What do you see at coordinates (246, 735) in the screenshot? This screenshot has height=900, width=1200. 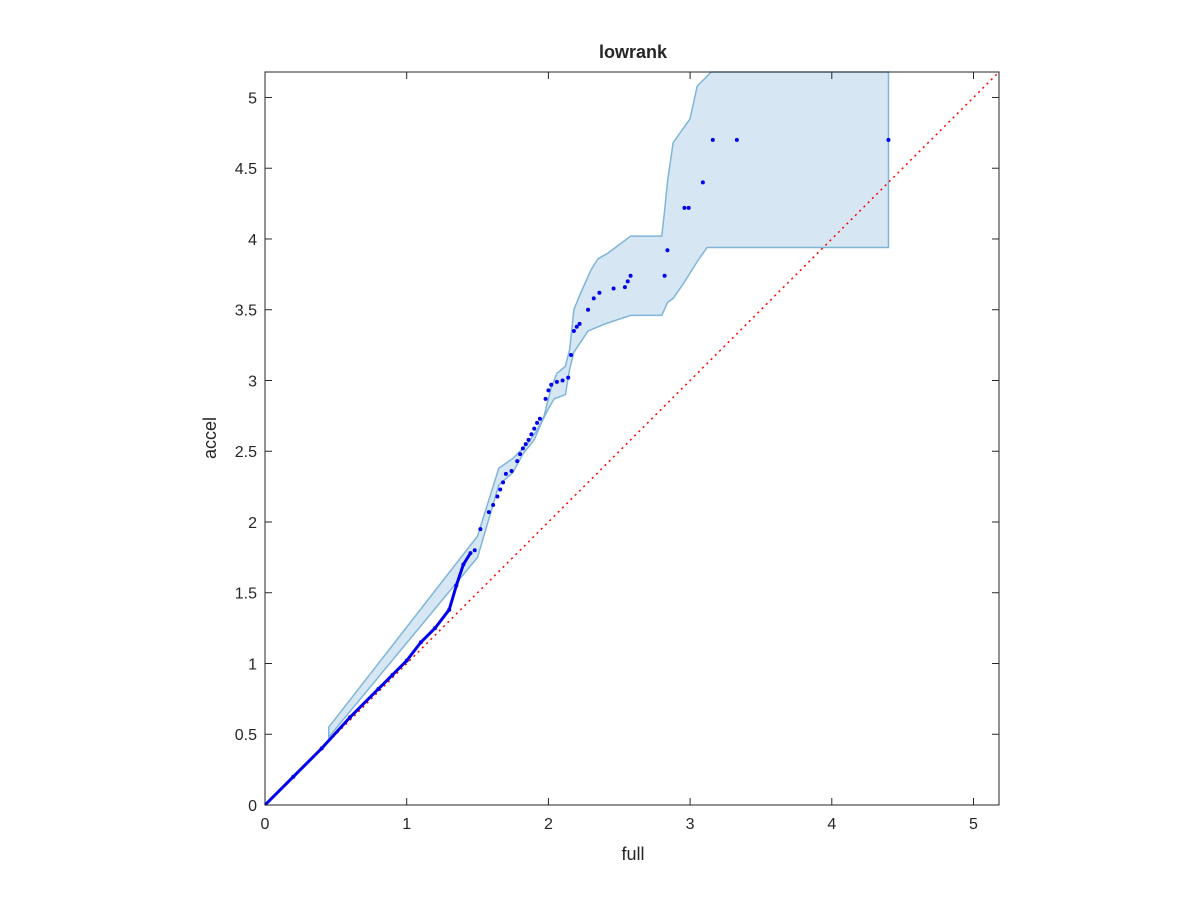 I see `y-tick-label: 0.5` at bounding box center [246, 735].